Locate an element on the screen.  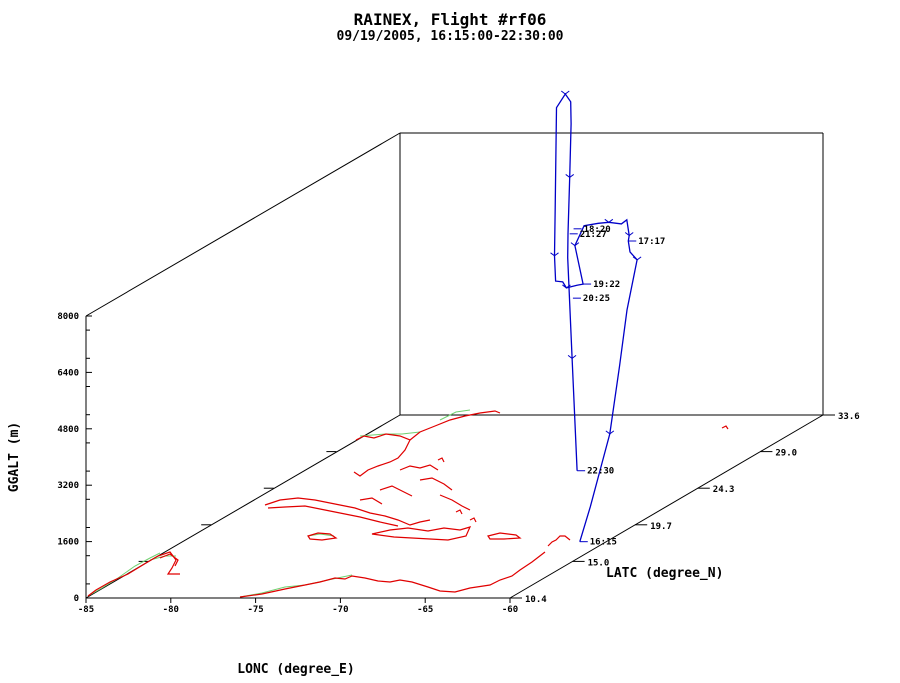
coastline-jamaica is located at coordinates (322, 536).